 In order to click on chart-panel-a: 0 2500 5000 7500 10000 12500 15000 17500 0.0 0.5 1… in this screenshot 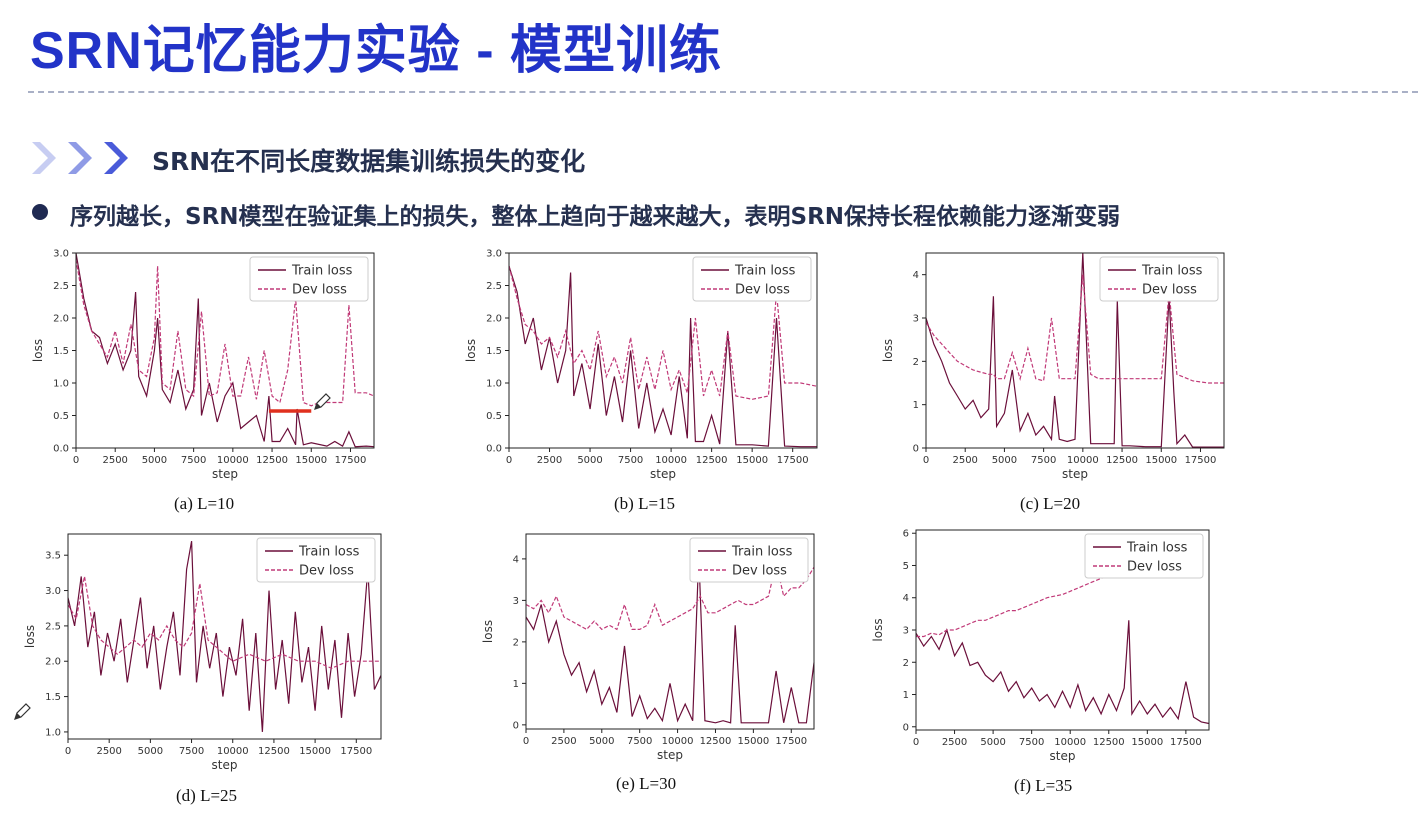, I will do `click(202, 367)`.